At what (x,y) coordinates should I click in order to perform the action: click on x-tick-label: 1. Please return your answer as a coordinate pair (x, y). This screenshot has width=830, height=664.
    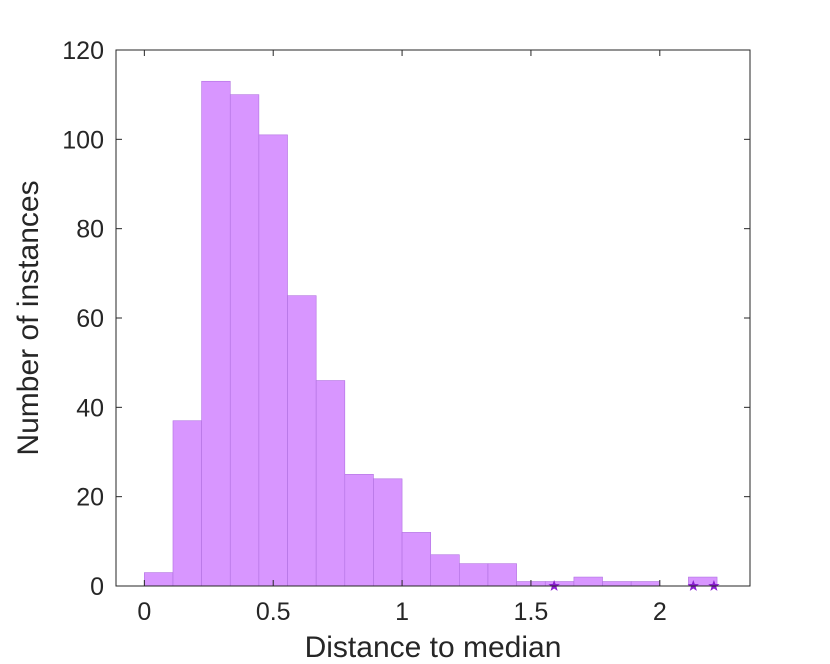
    Looking at the image, I should click on (402, 612).